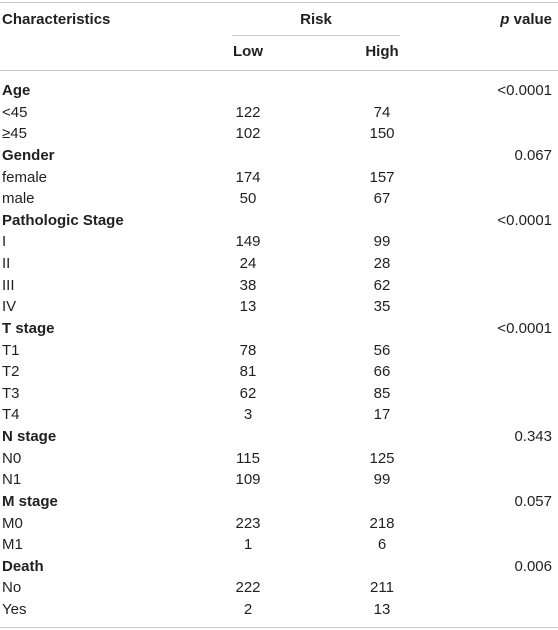  What do you see at coordinates (382, 610) in the screenshot?
I see `high-count: 13` at bounding box center [382, 610].